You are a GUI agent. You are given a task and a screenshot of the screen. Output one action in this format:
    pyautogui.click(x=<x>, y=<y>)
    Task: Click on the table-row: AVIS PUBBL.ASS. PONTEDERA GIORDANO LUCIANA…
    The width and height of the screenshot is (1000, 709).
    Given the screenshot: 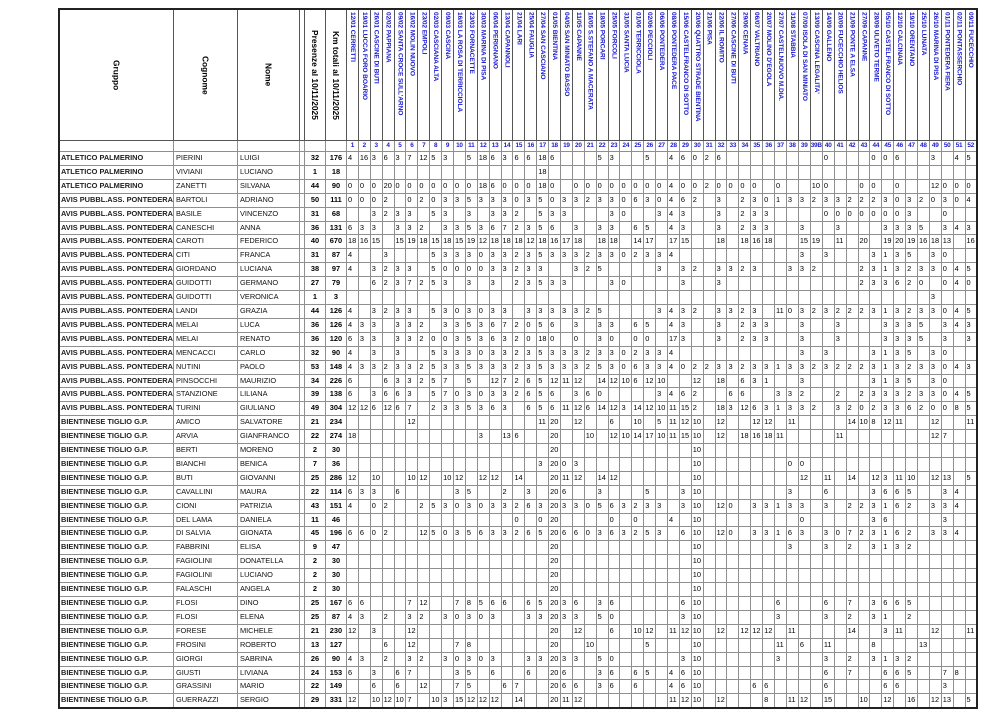 What is the action you would take?
    pyautogui.click(x=518, y=270)
    